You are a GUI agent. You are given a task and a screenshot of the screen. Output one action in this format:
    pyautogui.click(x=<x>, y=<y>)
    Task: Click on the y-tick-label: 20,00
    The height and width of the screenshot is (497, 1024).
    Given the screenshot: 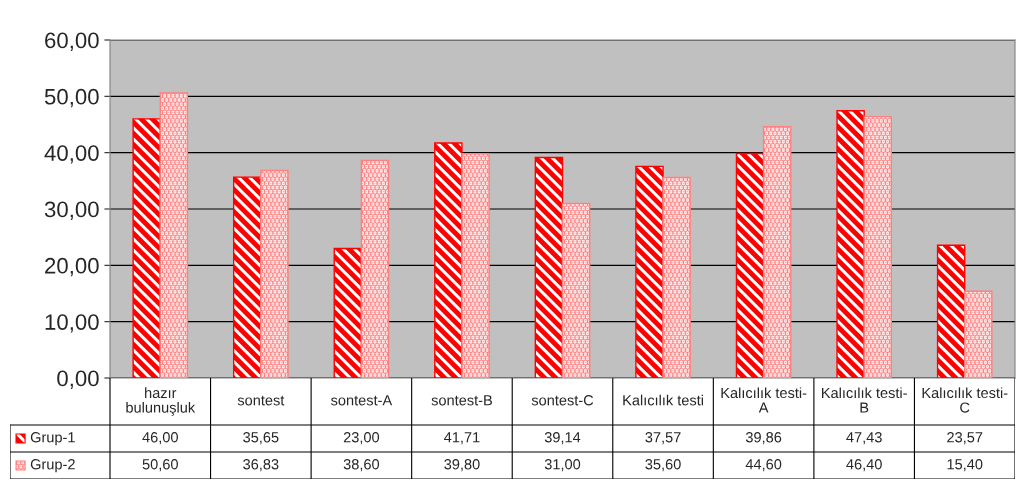 What is the action you would take?
    pyautogui.click(x=72, y=267)
    